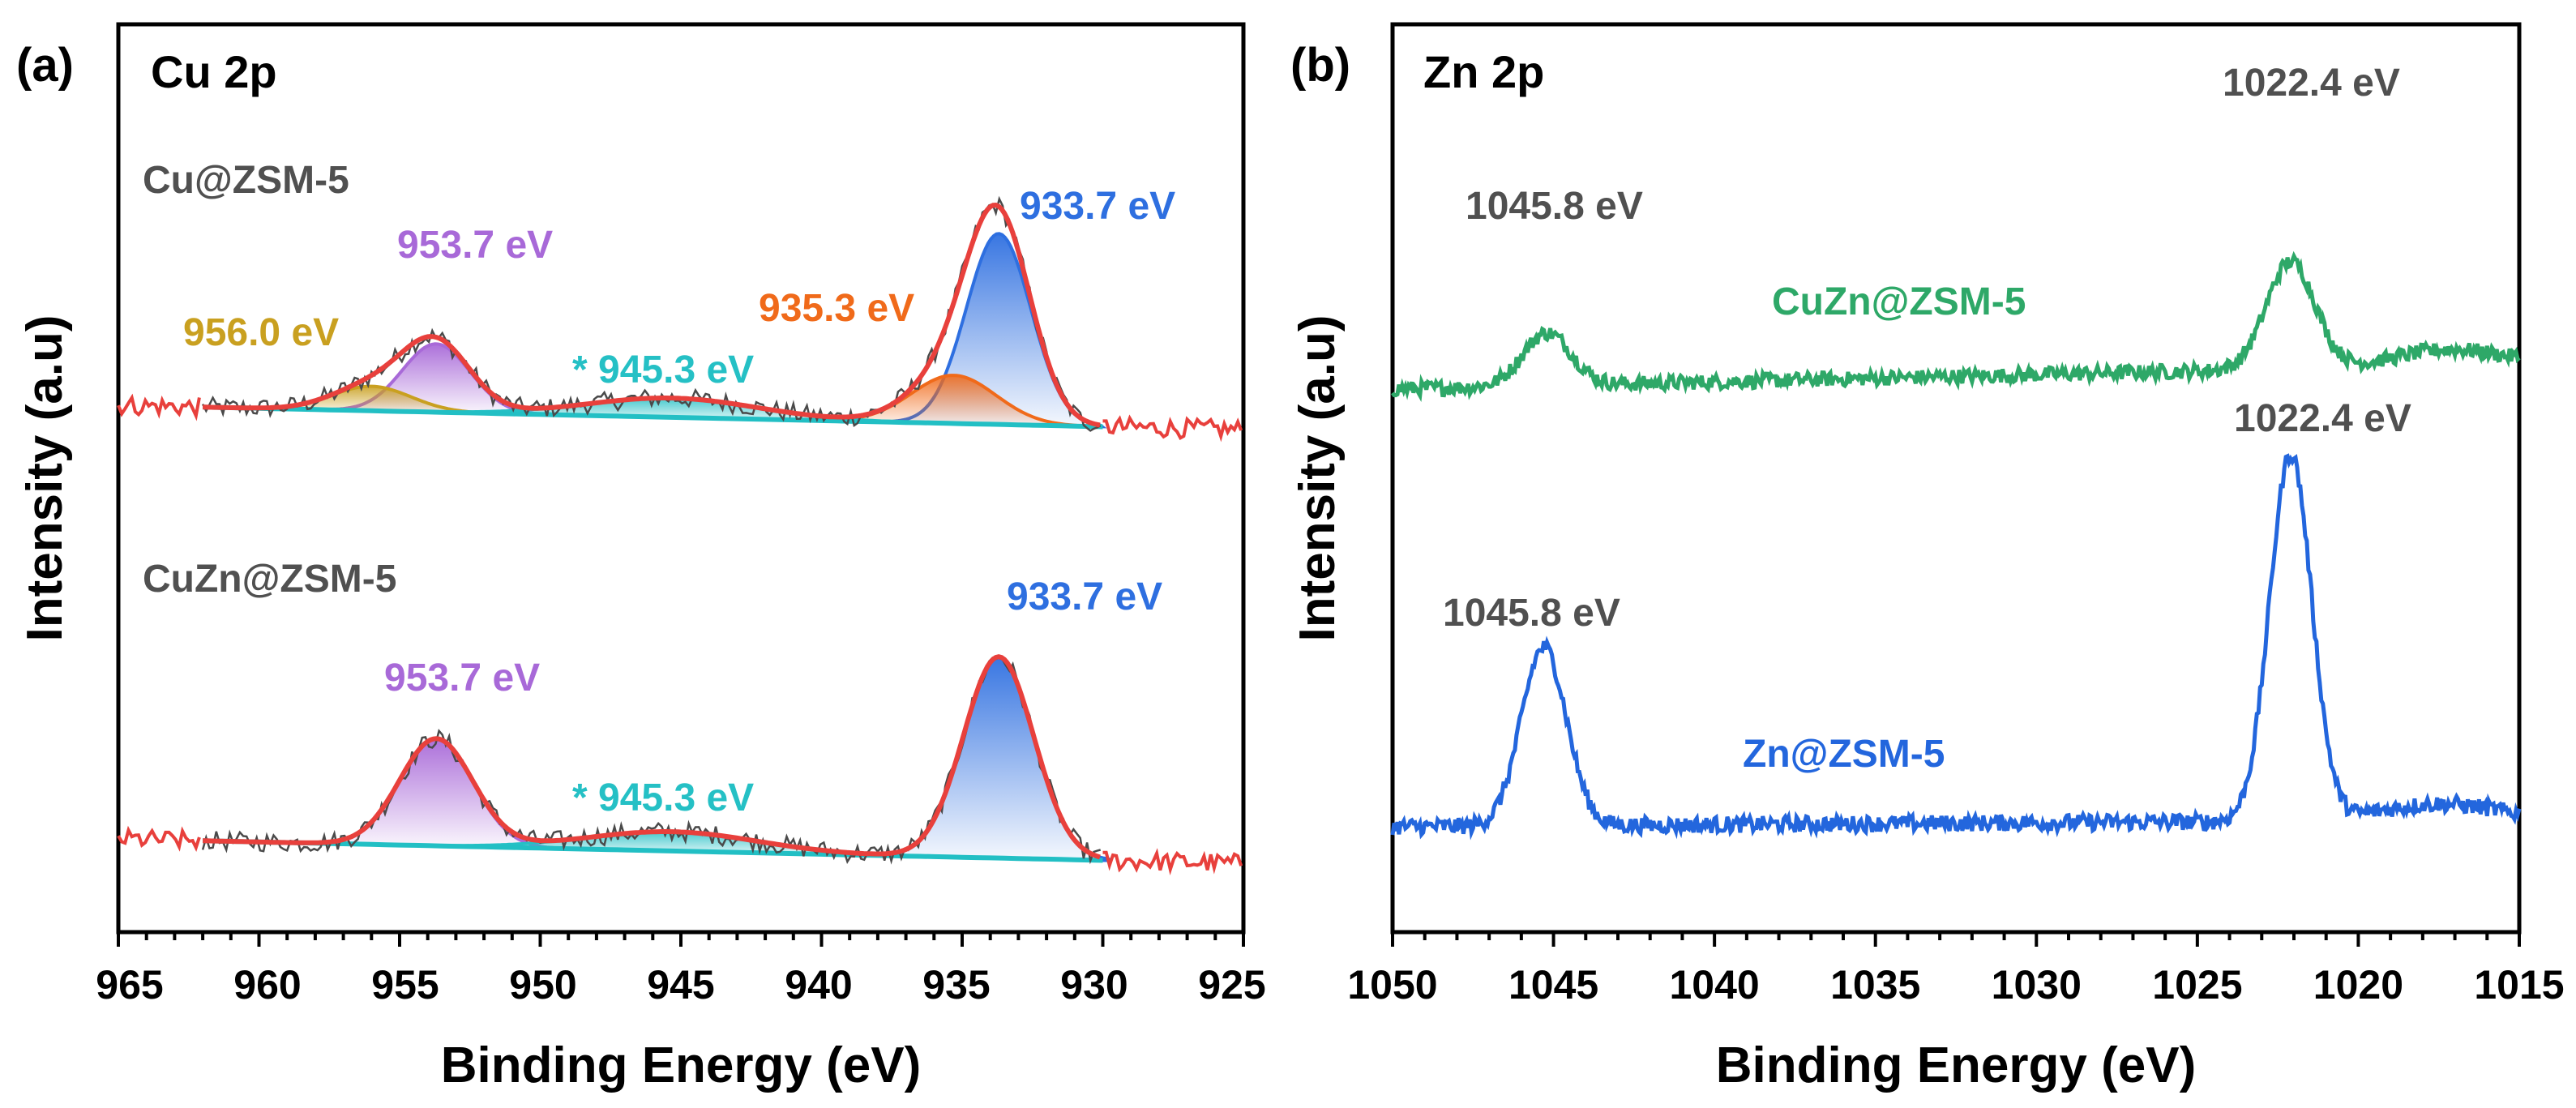  Describe the element at coordinates (267, 985) in the screenshot. I see `panel-a-tick-label-960: 960` at that location.